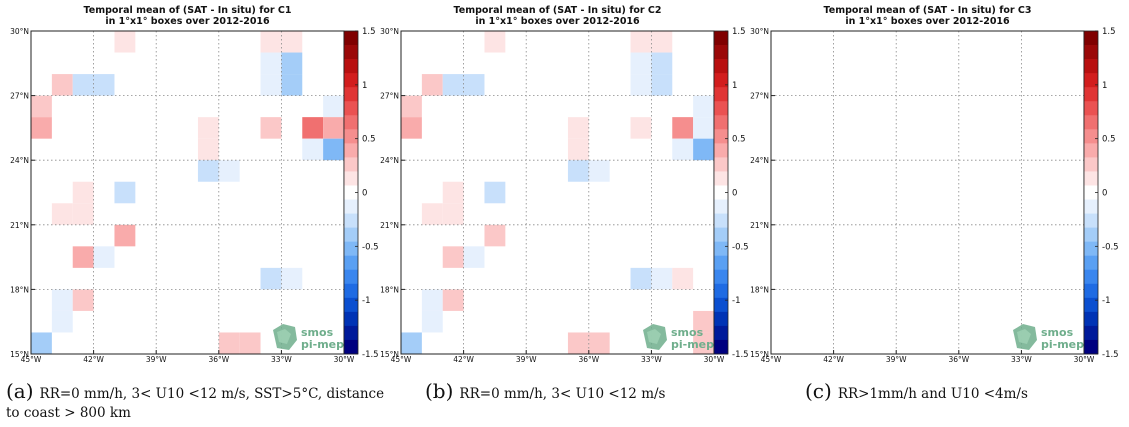 Image resolution: width=1129 pixels, height=427 pixels. Describe the element at coordinates (19, 160) in the screenshot. I see `y-tick-label: 24°N` at that location.